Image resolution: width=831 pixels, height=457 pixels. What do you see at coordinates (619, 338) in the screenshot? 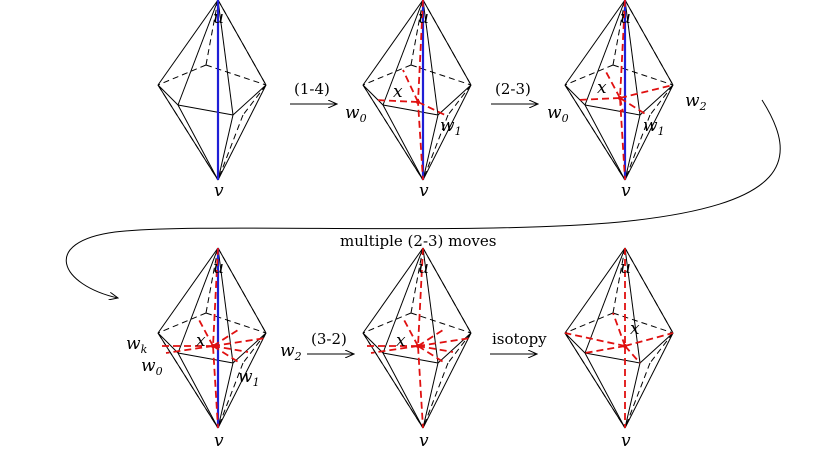
I see `figure-after-isotopy` at bounding box center [619, 338].